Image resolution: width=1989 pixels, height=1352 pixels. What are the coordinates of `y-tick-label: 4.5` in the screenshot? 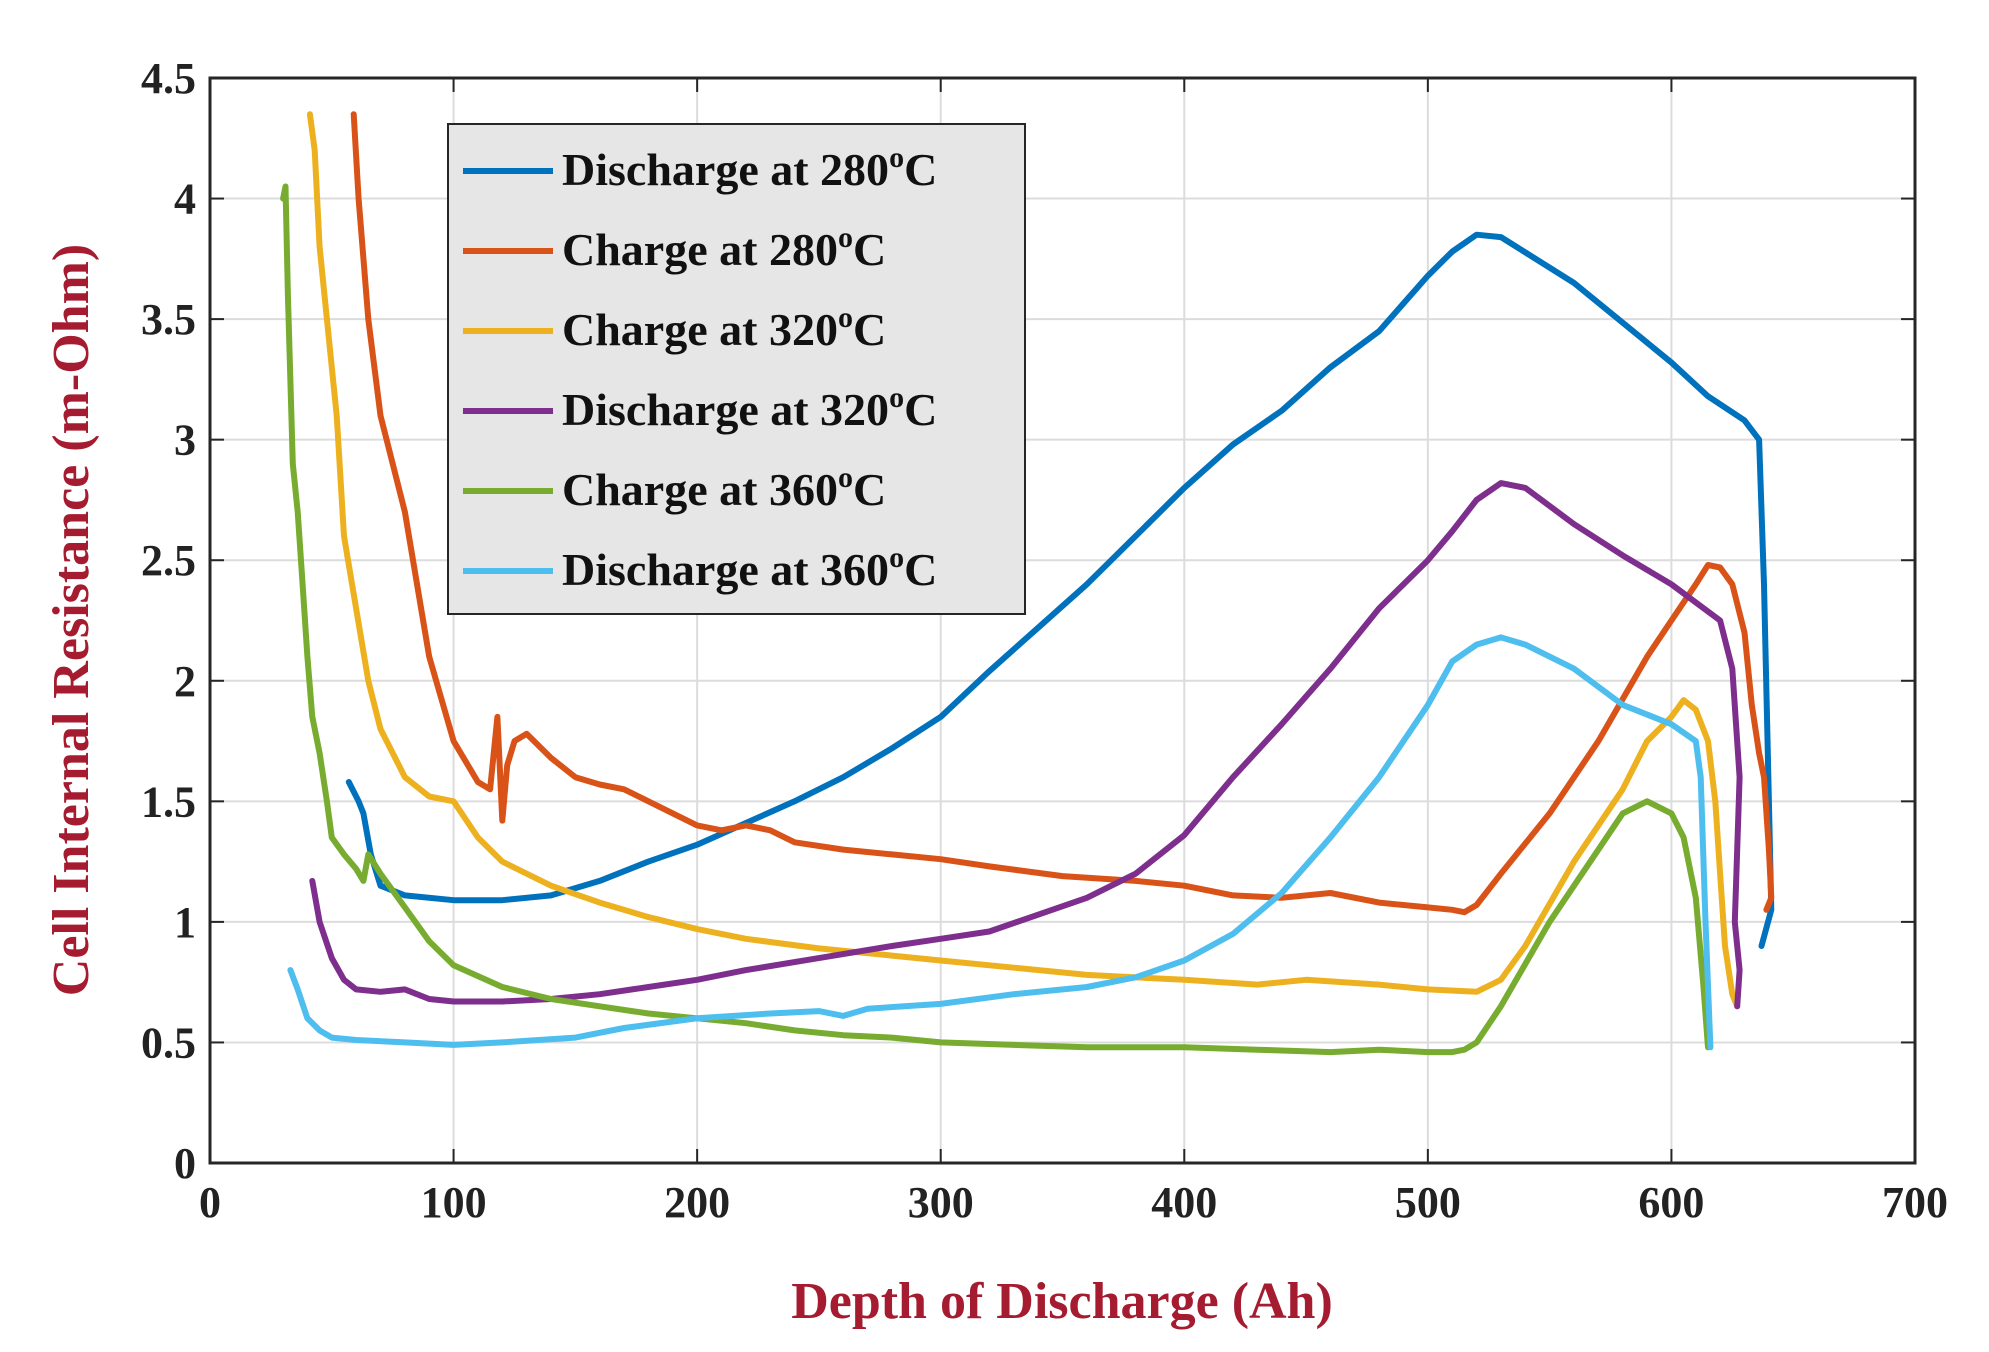 It's located at (168, 78).